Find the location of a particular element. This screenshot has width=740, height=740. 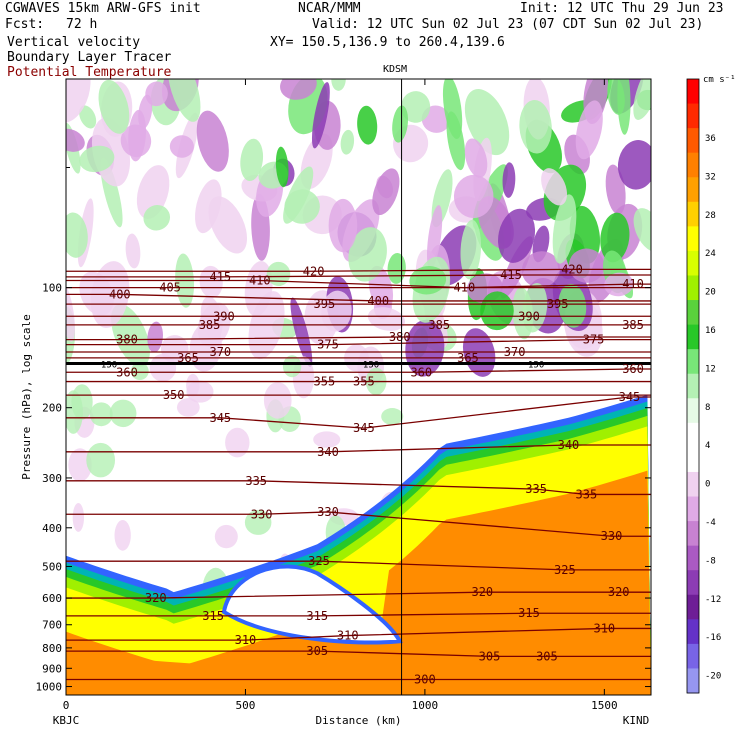

x-axis-label: Distance (km) is located at coordinates (358, 720).